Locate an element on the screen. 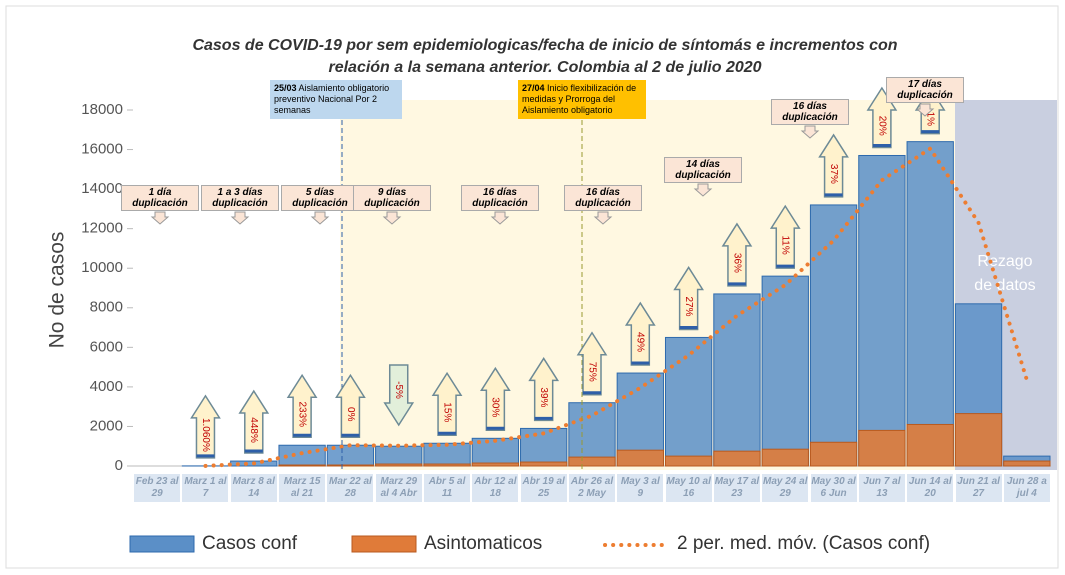  legend-label: Casos conf is located at coordinates (250, 543).